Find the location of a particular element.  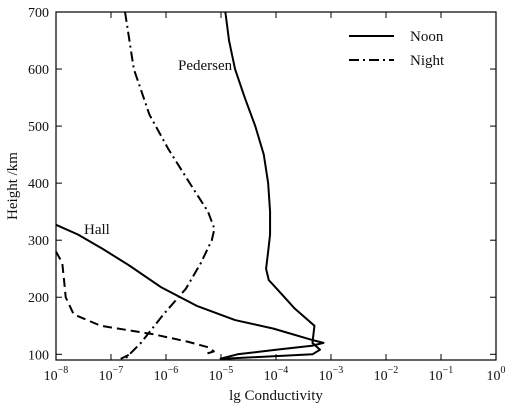

x-axis-title: lg Conductivity is located at coordinates (276, 396).